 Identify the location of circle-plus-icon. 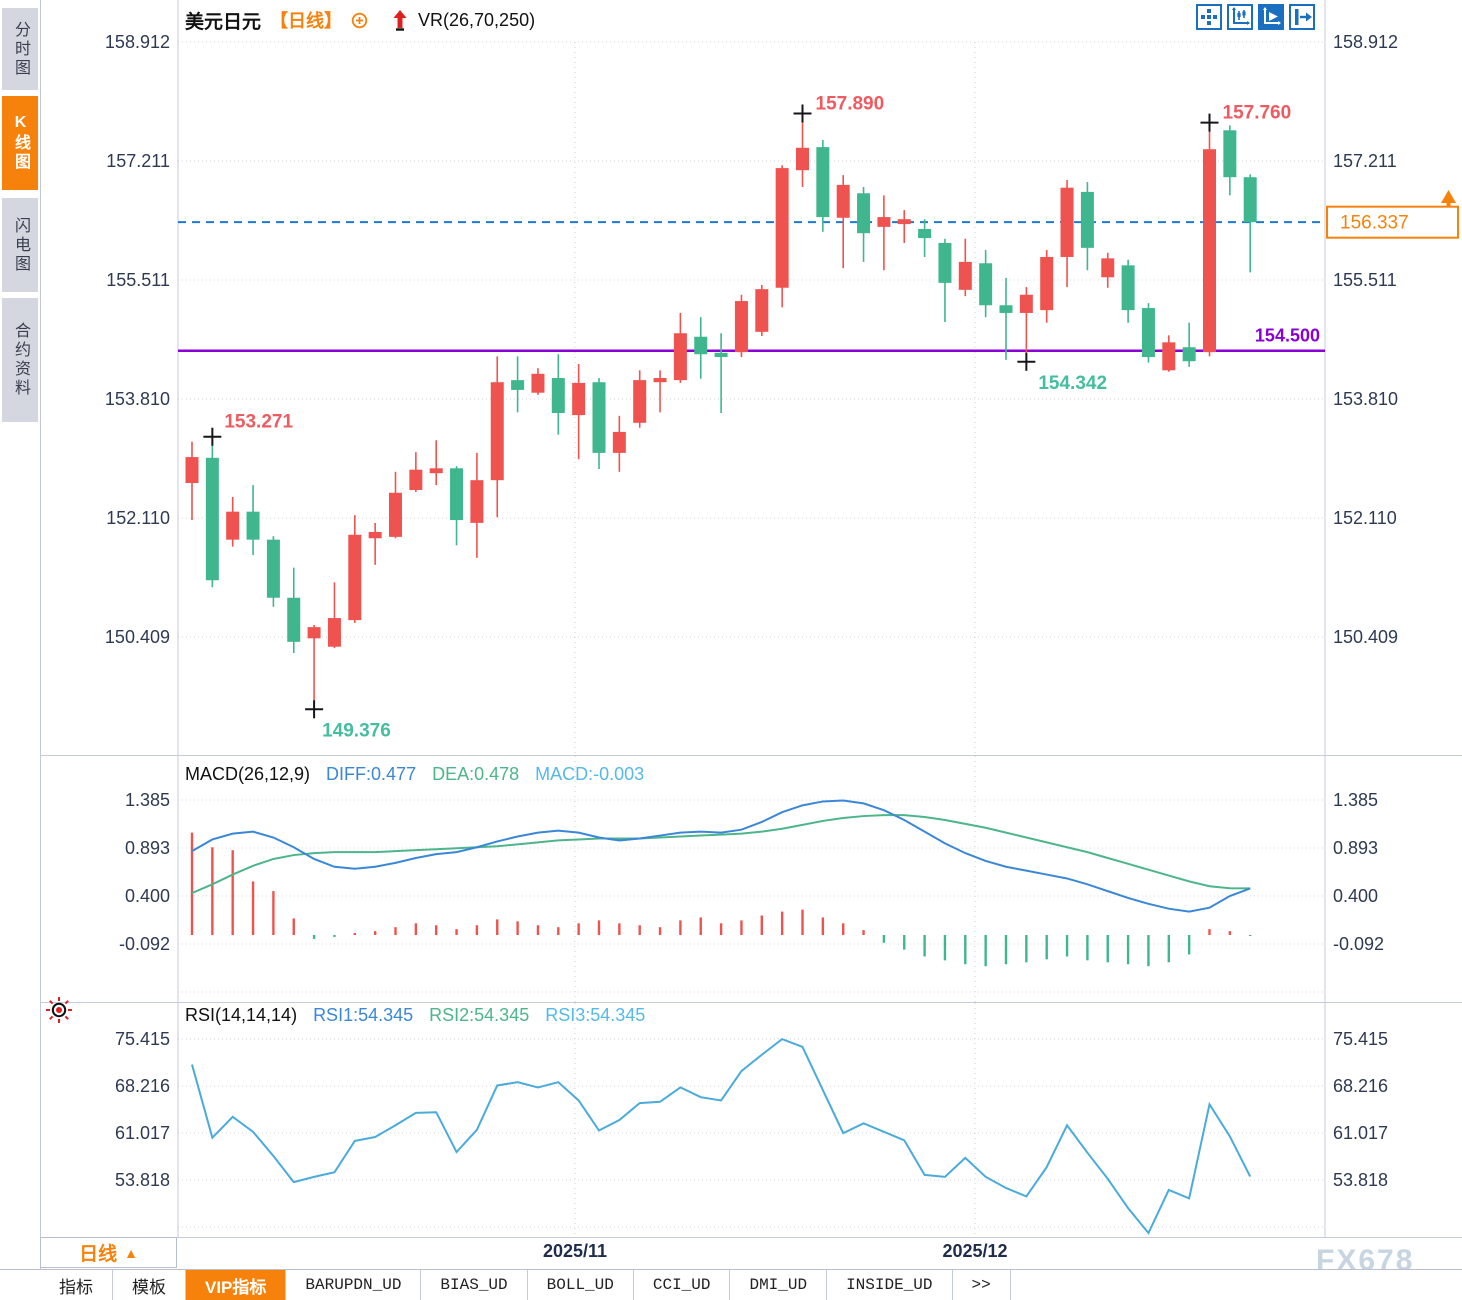
(359, 20).